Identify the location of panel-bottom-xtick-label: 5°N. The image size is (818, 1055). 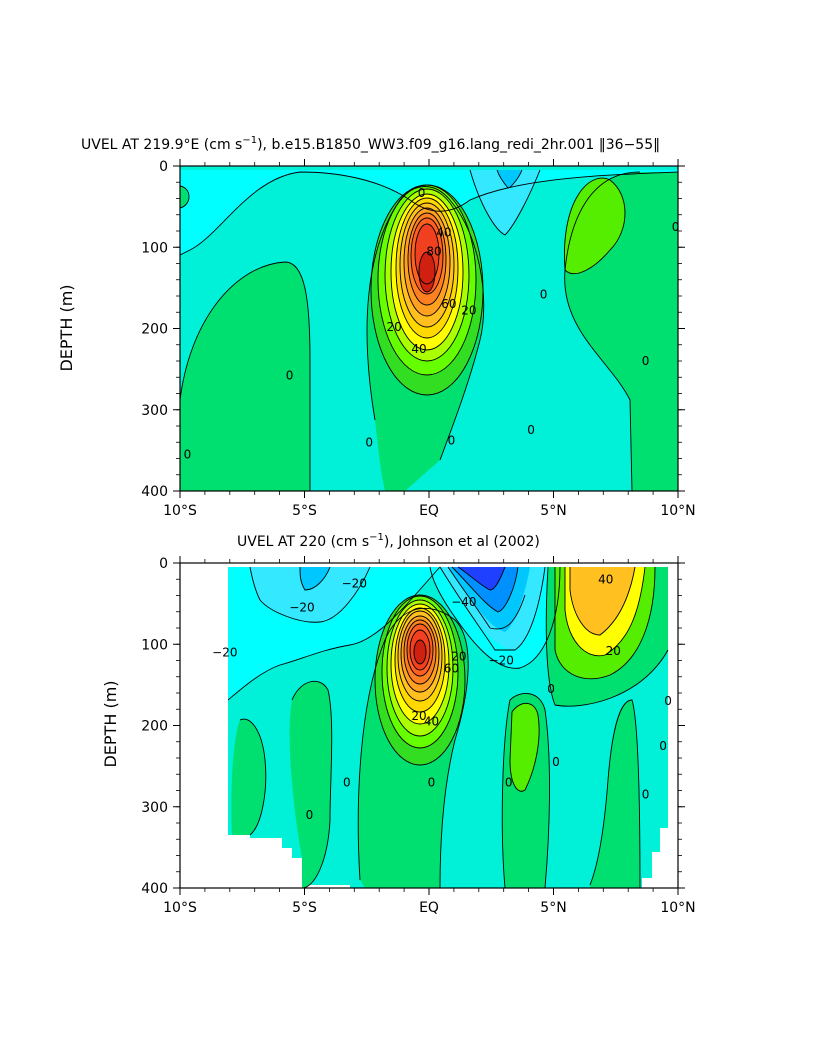
(553, 908).